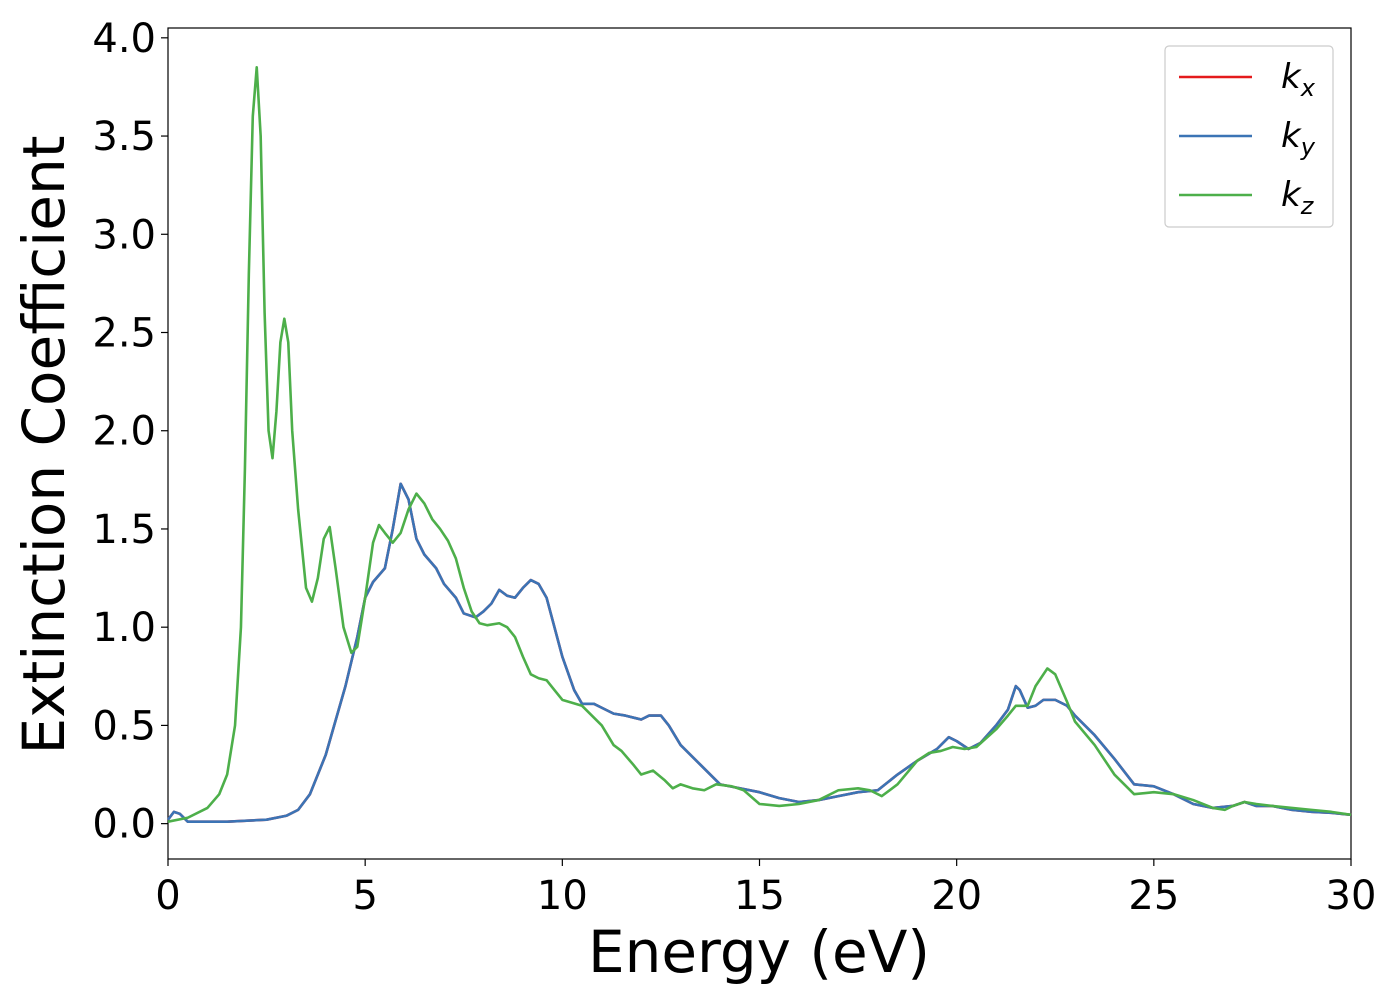  I want to click on x-tick-label: 15, so click(759, 896).